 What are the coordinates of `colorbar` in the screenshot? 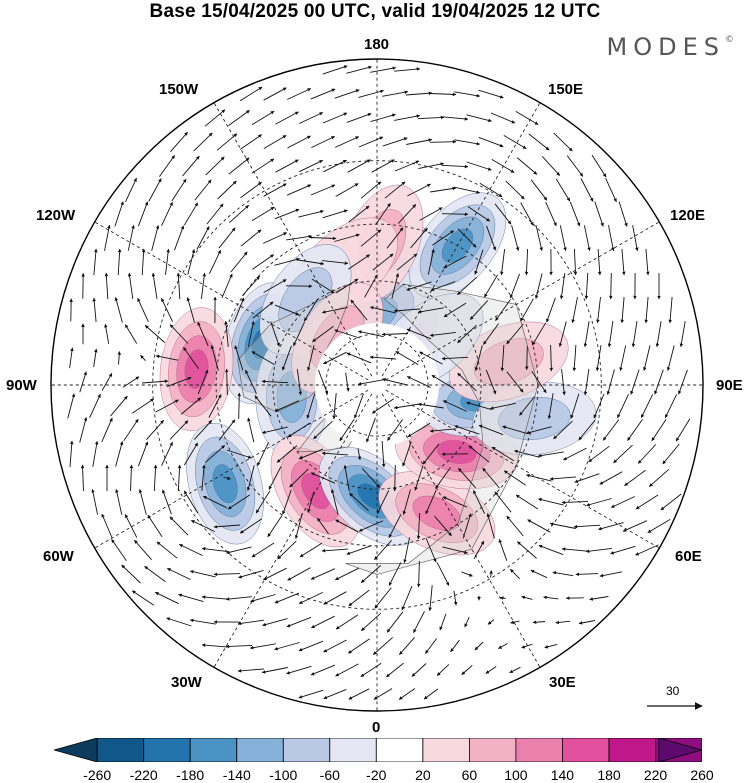 It's located at (378, 750).